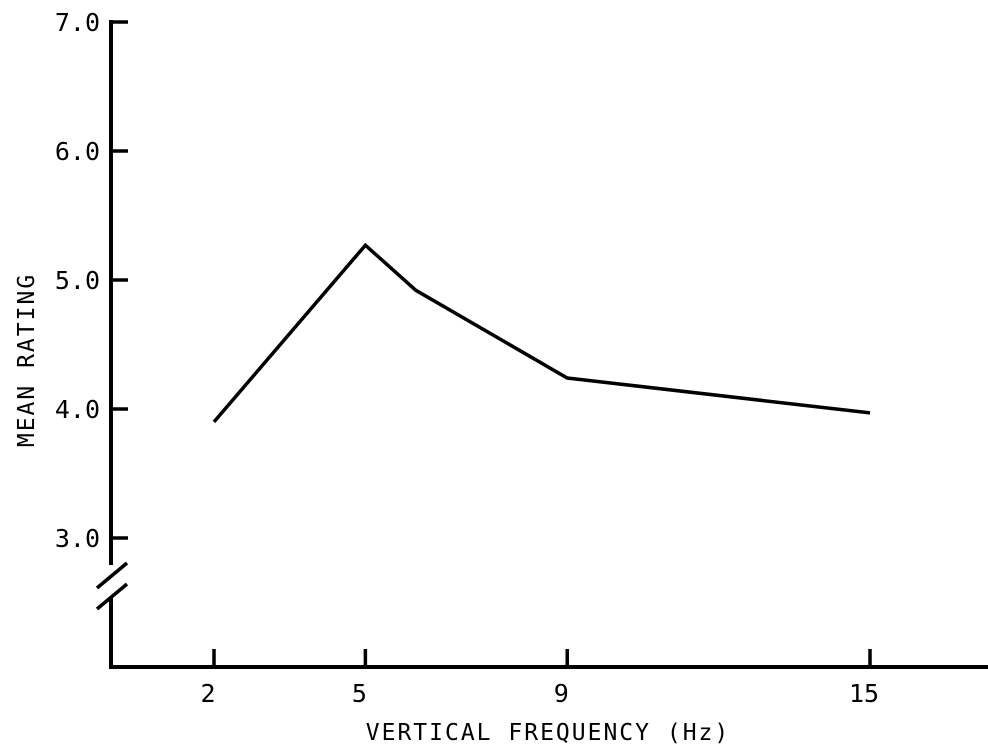 This screenshot has height=752, width=988. I want to click on y-ticks: 3.0 4.0 5.0 6.0 7.0, so click(91, 280).